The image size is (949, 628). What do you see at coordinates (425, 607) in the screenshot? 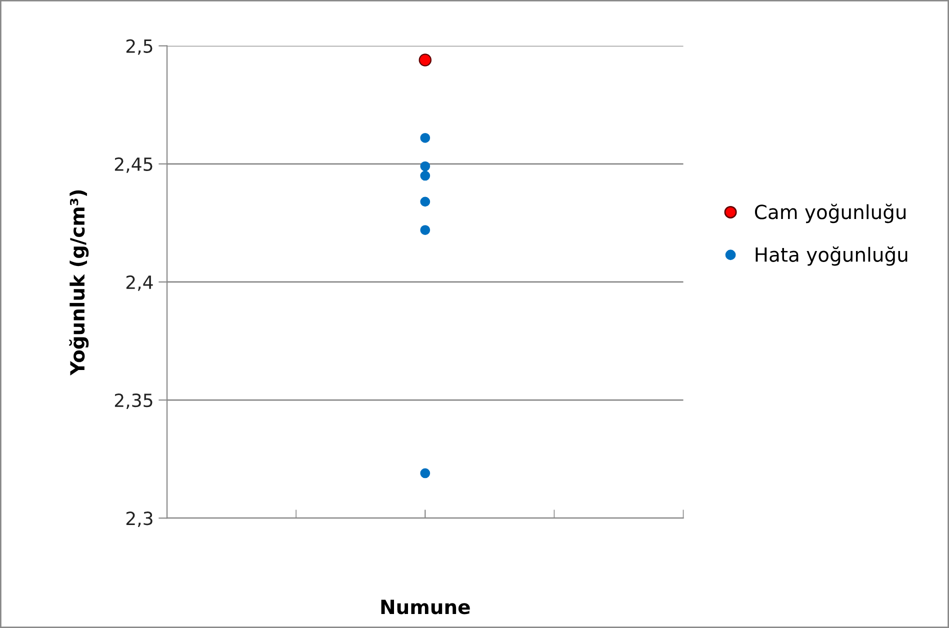
I see `x-axis-title: Numune` at bounding box center [425, 607].